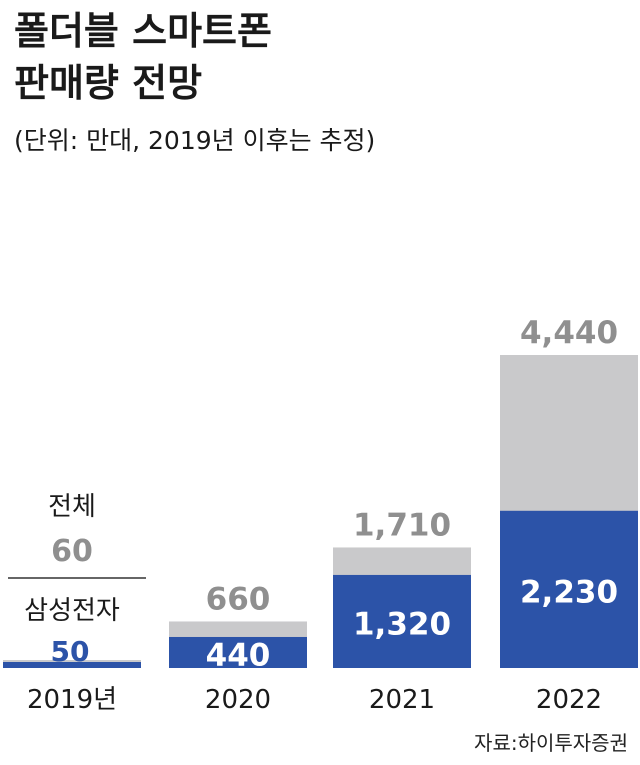 The height and width of the screenshot is (765, 640). Describe the element at coordinates (402, 700) in the screenshot. I see `category-label-2: 2021` at that location.